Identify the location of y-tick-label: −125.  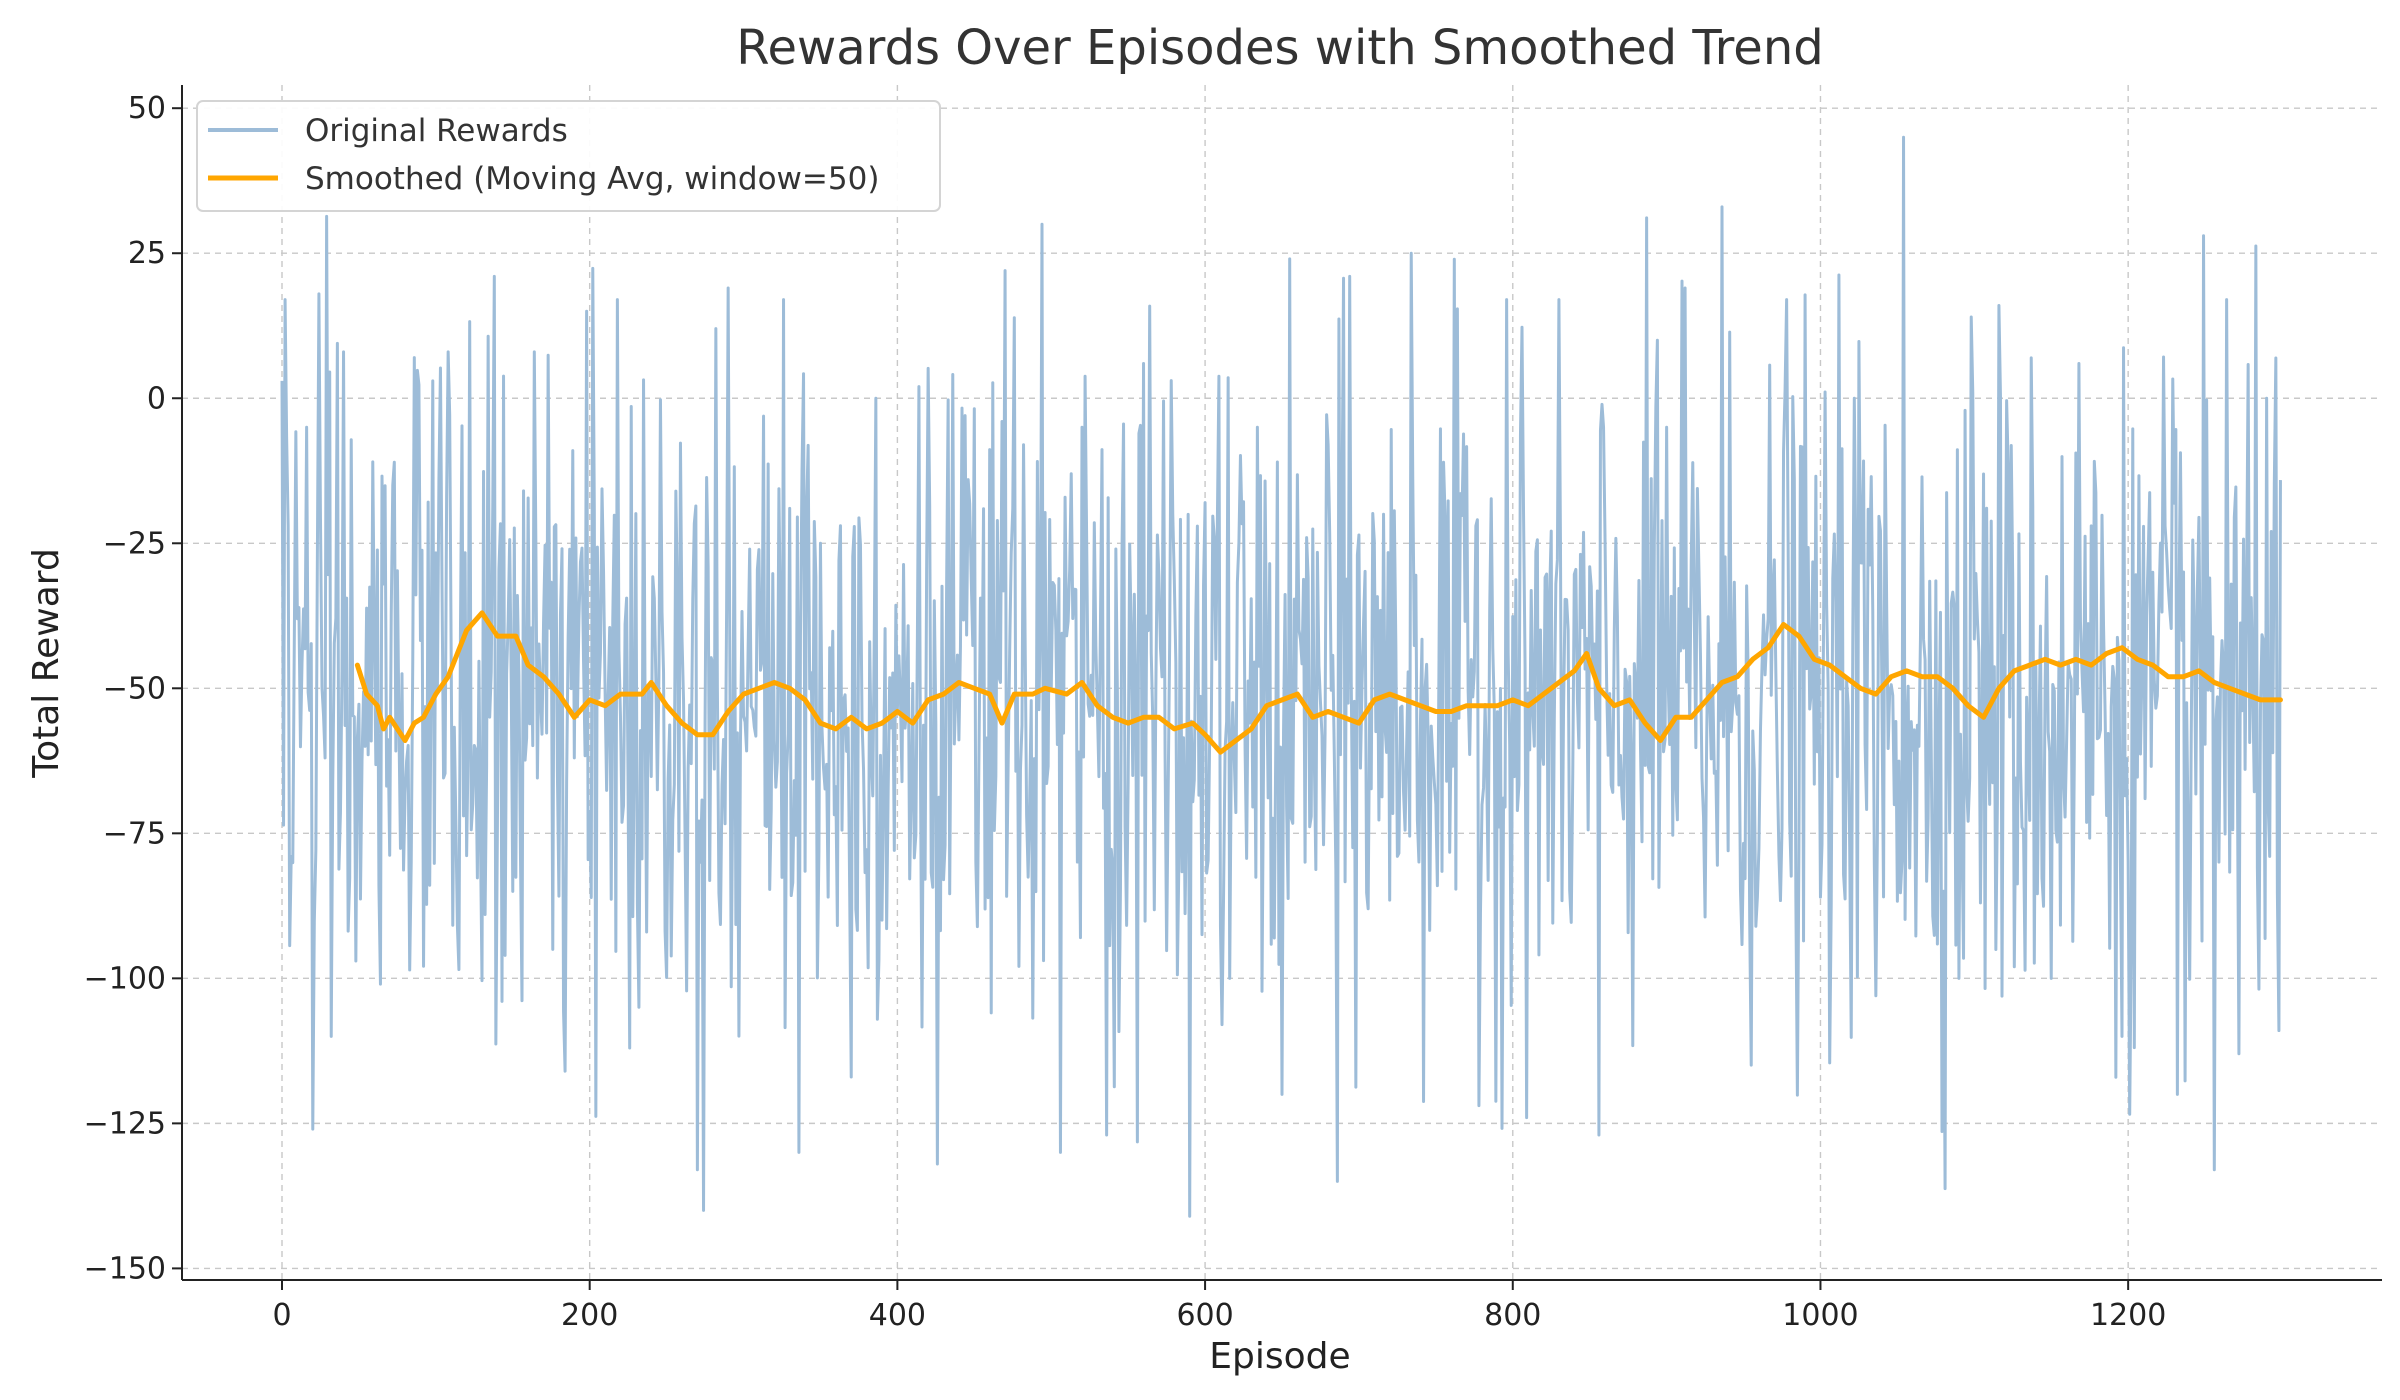
(125, 1123).